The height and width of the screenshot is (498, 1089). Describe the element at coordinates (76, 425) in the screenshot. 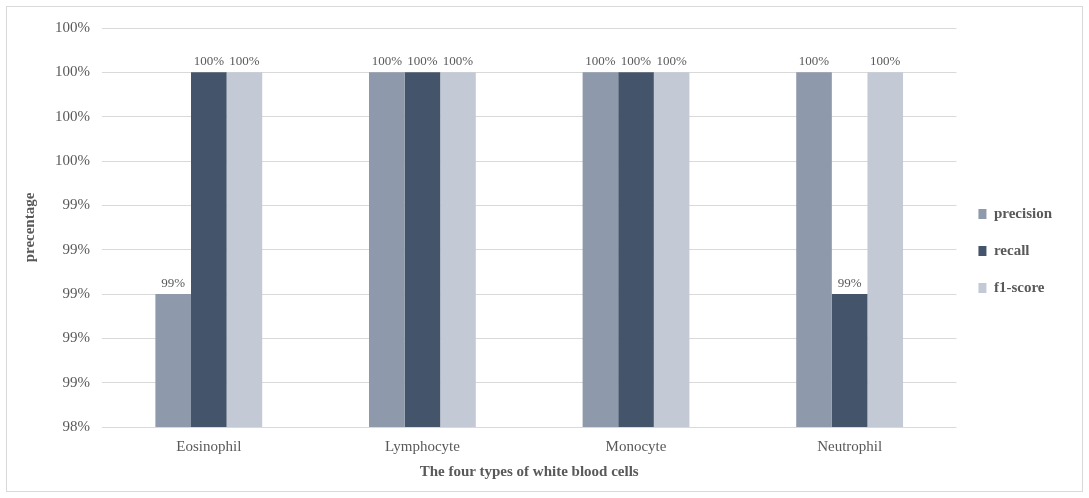

I see `y-tick-label: 98%` at that location.